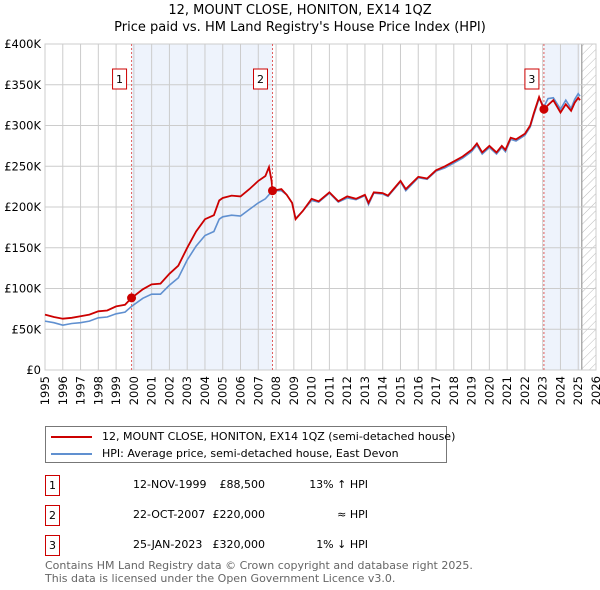  I want to click on transaction-number: 3, so click(52, 545).